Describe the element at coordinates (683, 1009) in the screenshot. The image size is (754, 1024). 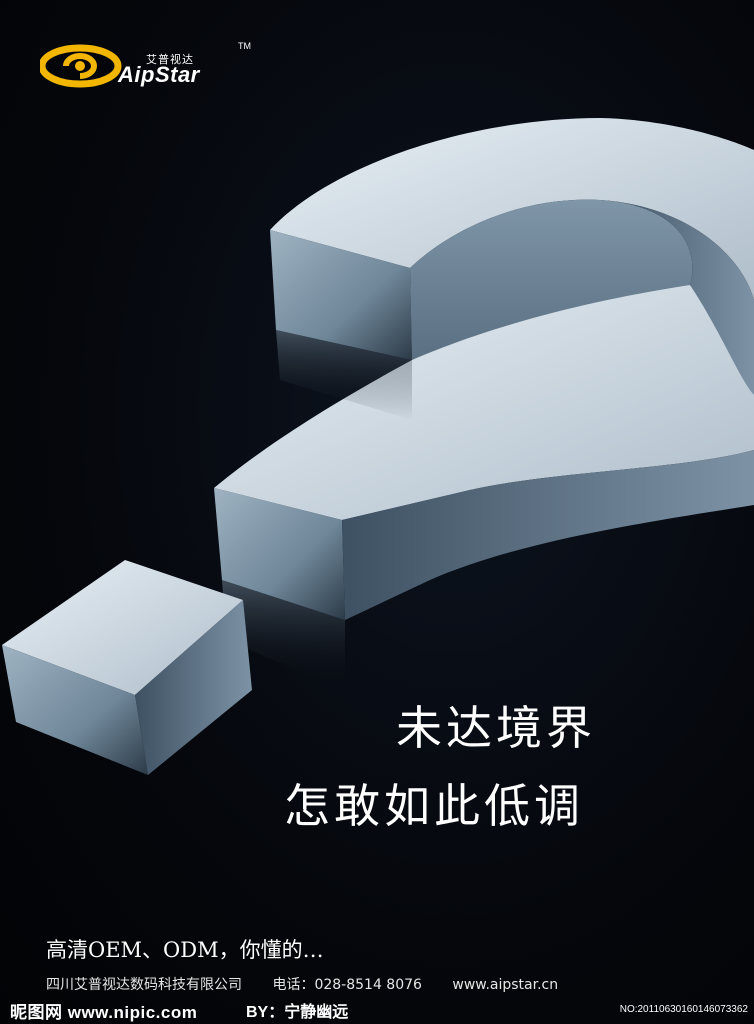
I see `watermark-number: NO:20110630160146073362` at that location.